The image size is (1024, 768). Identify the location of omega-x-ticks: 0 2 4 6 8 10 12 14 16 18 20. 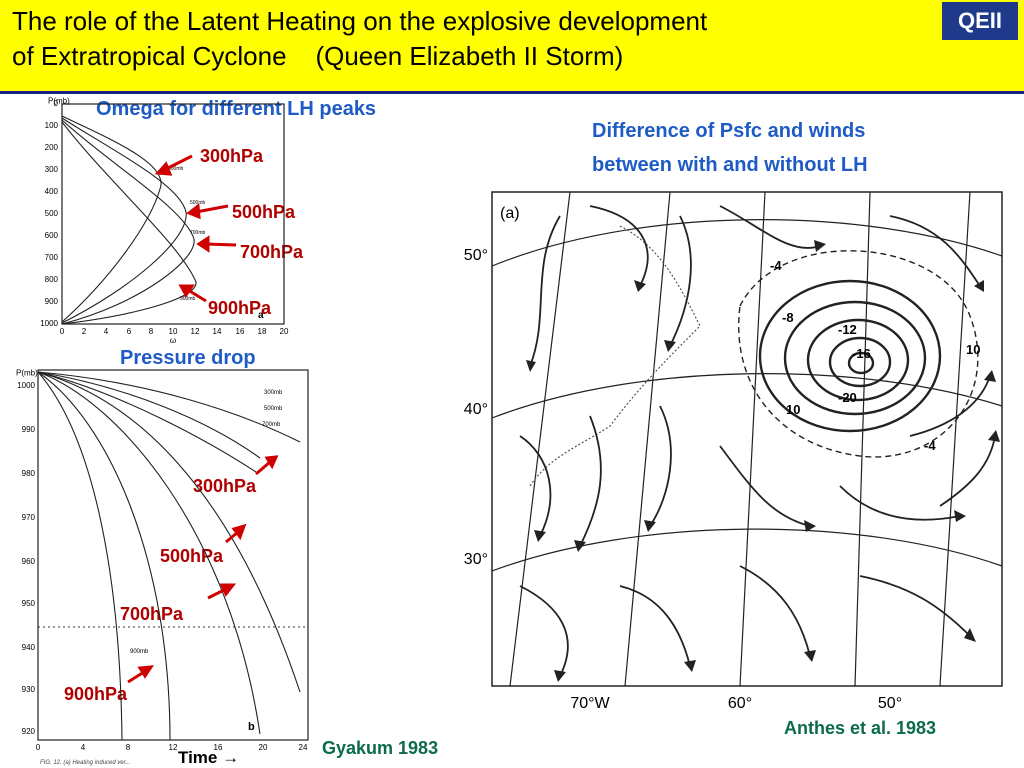
(174, 331).